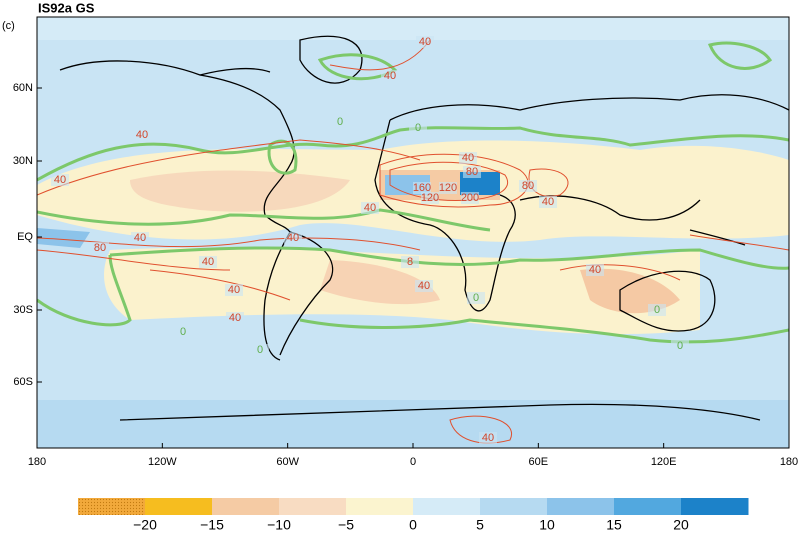 This screenshot has width=800, height=545. What do you see at coordinates (212, 525) in the screenshot?
I see `colorbar-label: −15` at bounding box center [212, 525].